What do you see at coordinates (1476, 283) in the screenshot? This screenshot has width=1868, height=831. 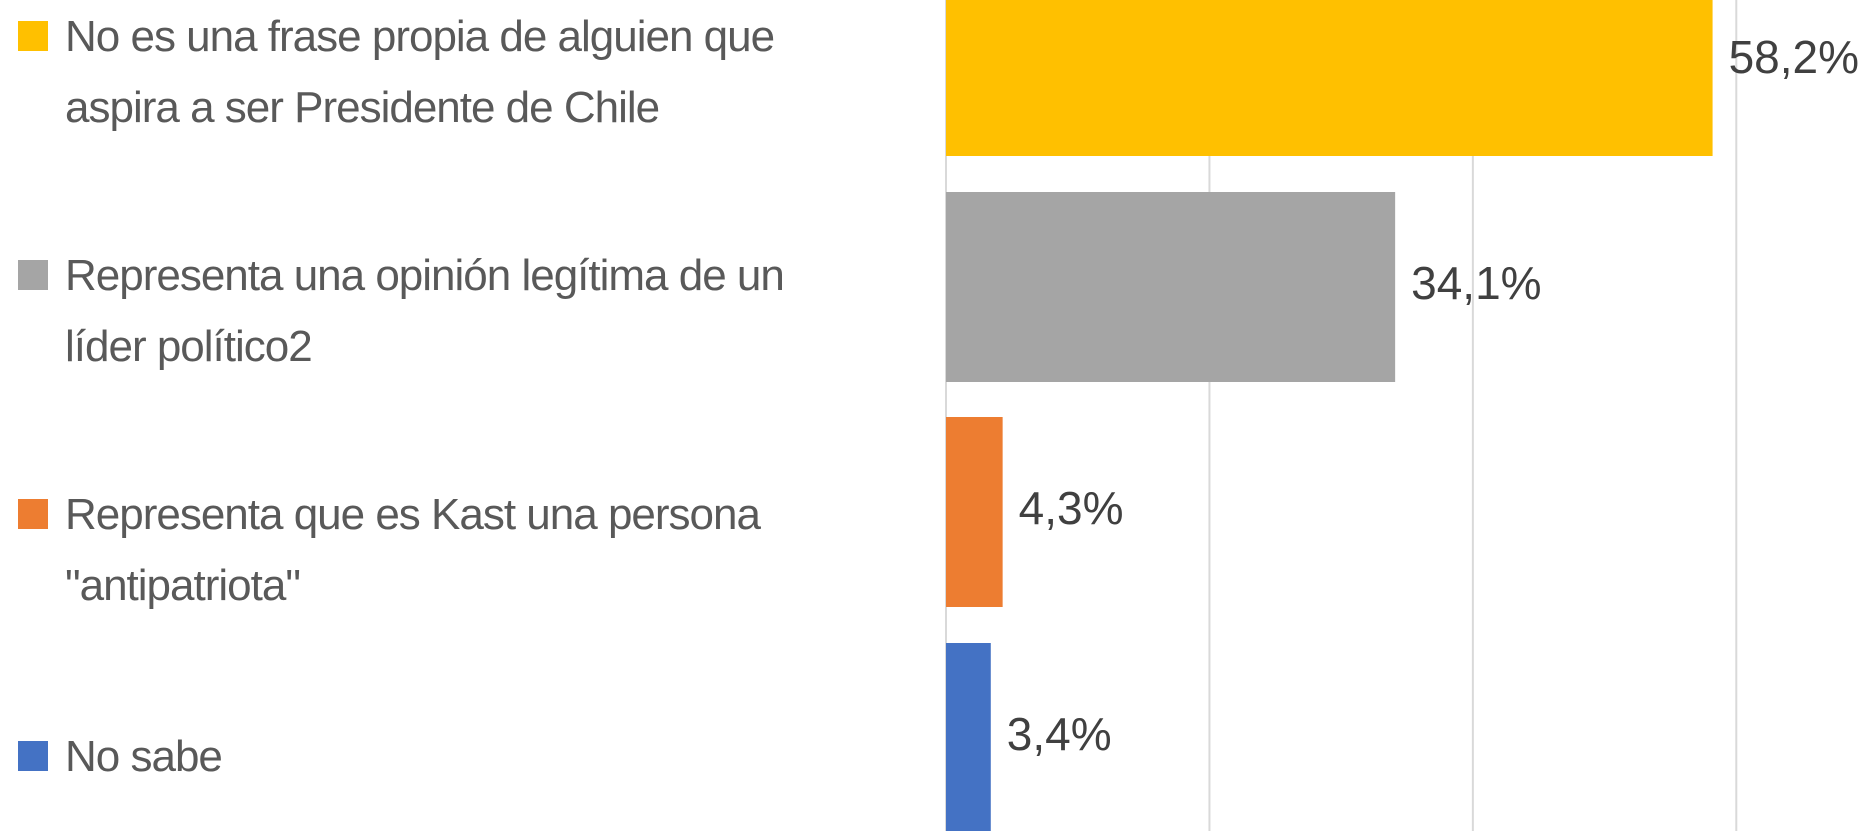 I see `data-label: 34,1%` at bounding box center [1476, 283].